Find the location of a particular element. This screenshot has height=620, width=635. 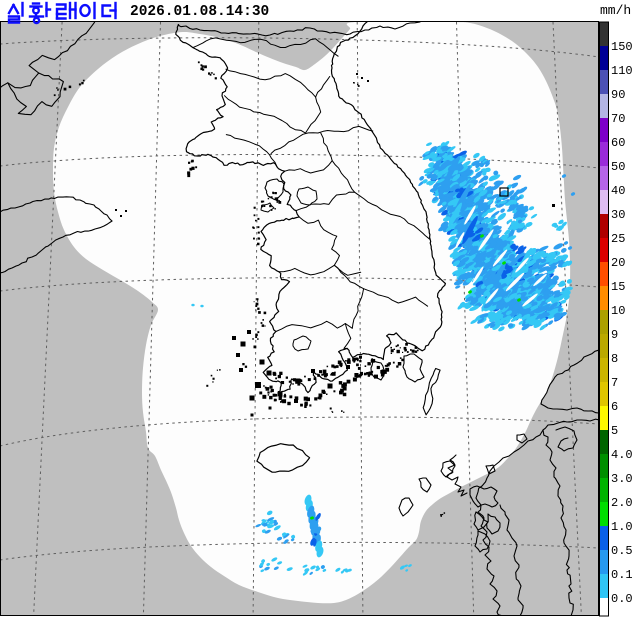

svg-text: 70 is located at coordinates (618, 119).